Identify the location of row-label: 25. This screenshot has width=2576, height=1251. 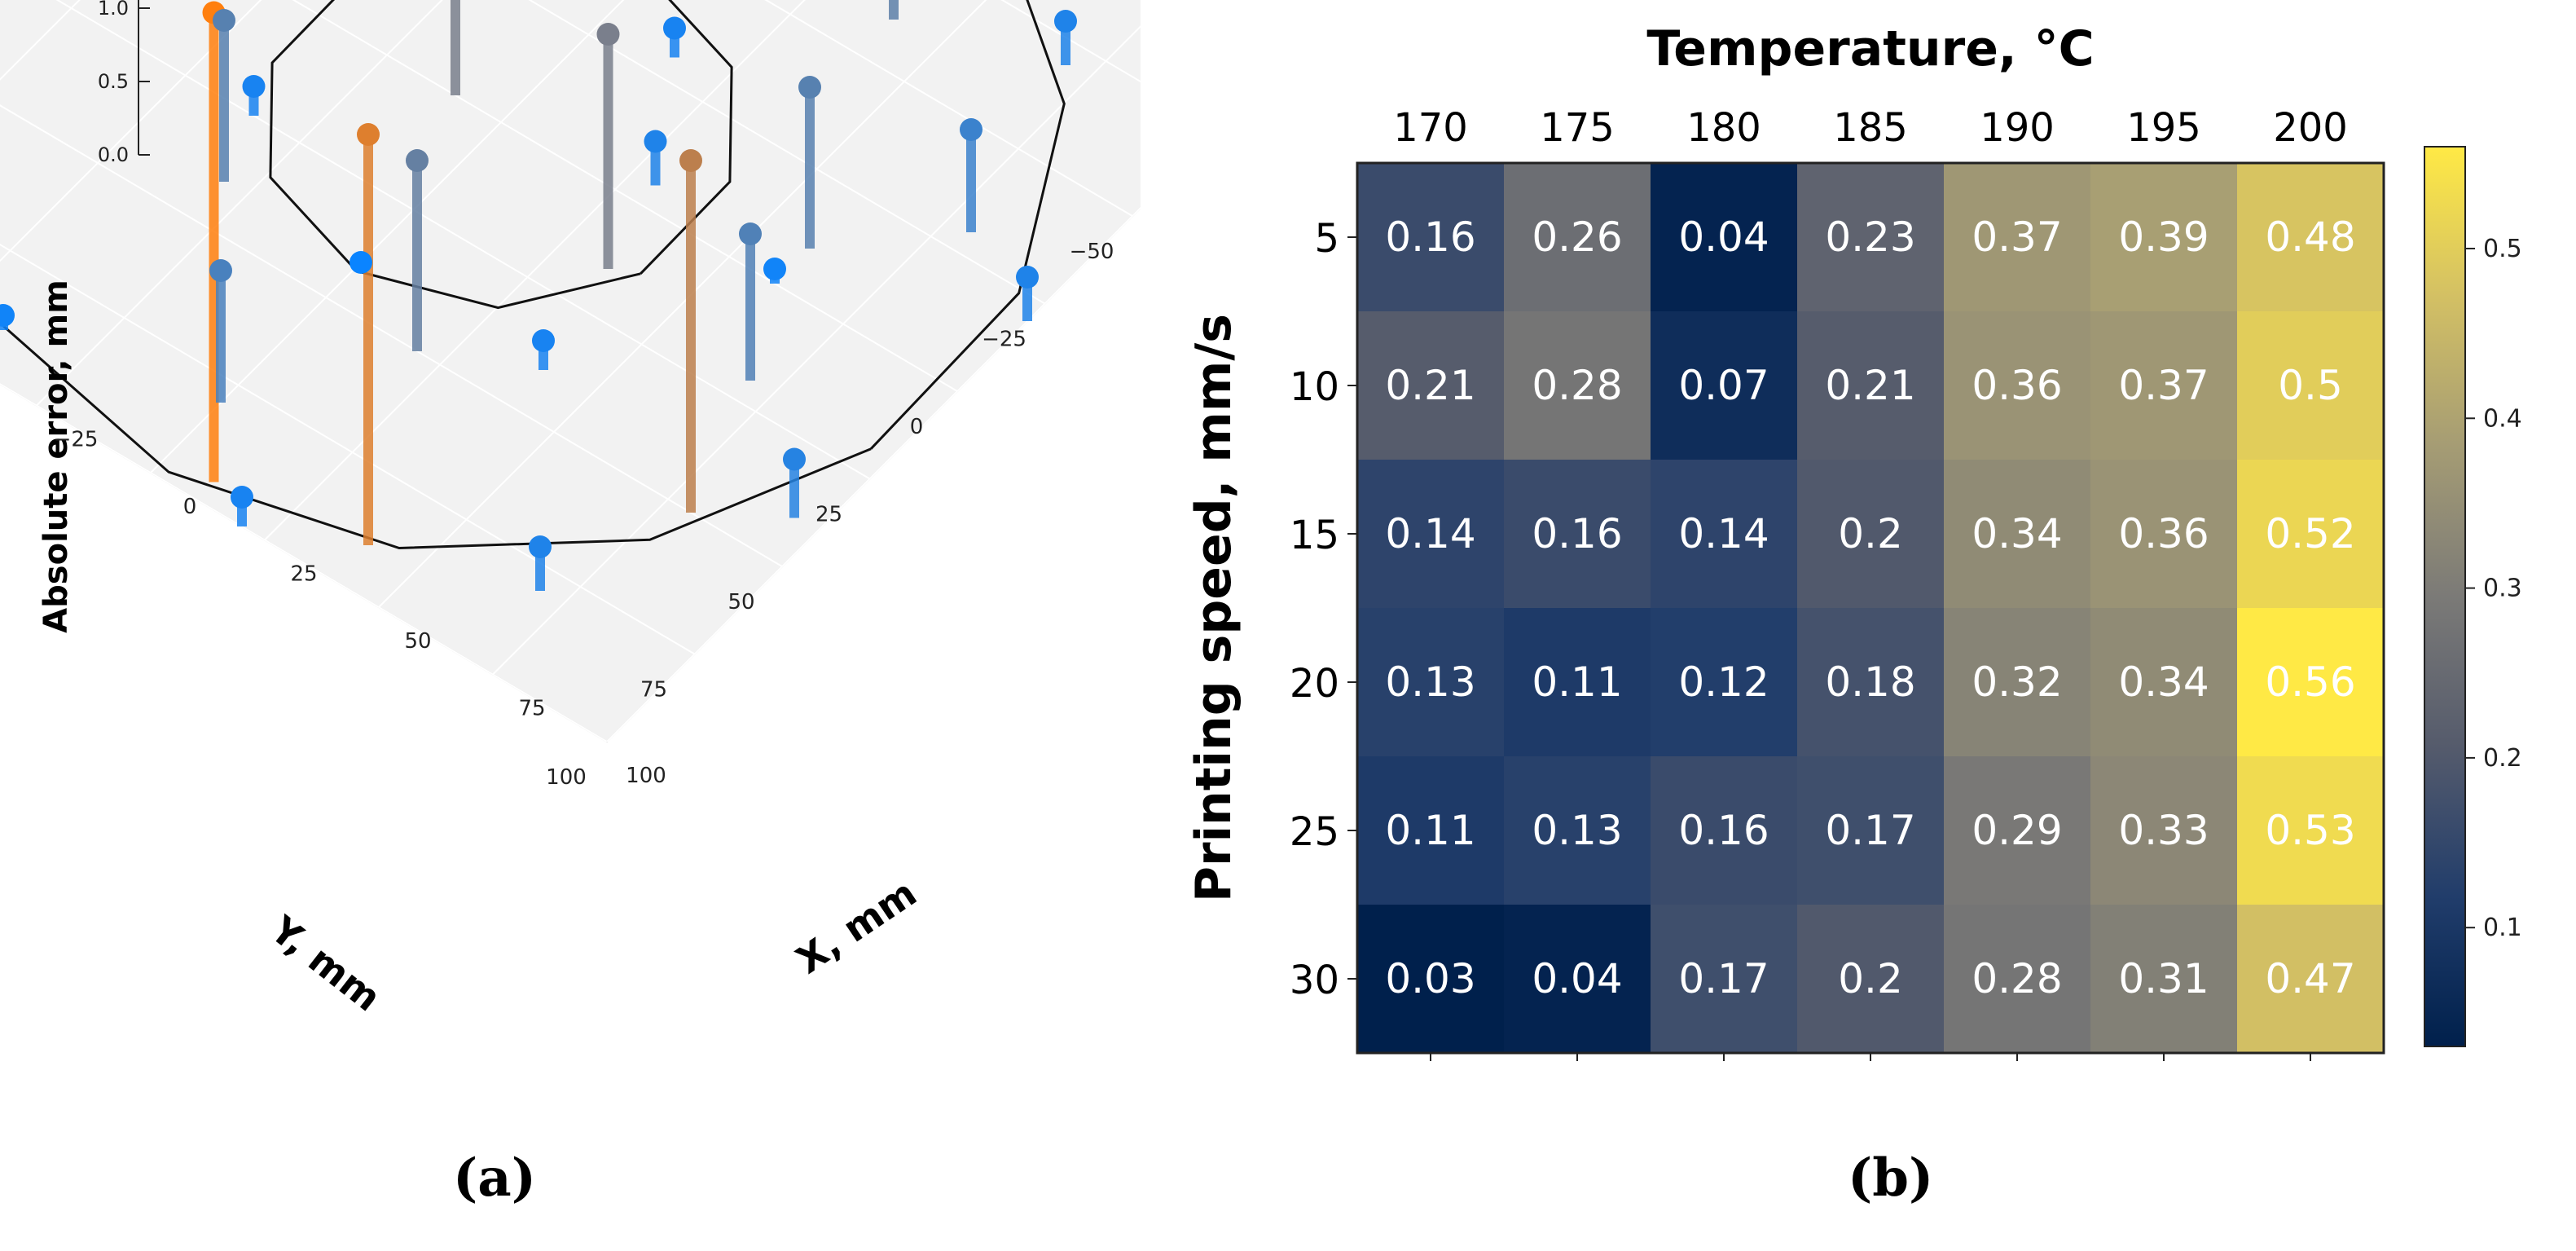
(1314, 832).